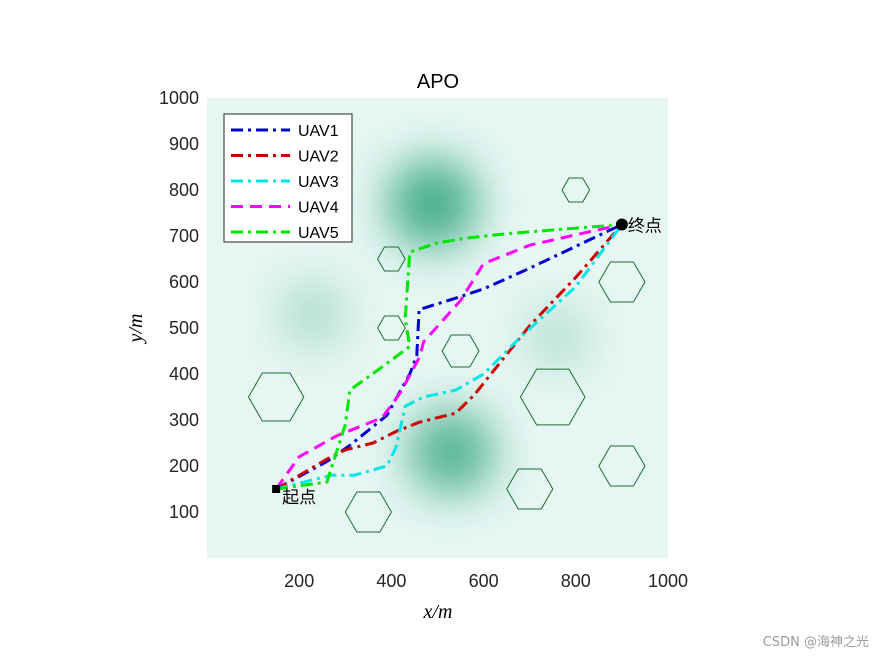 This screenshot has width=875, height=656. I want to click on y-tick-label: 900, so click(184, 144).